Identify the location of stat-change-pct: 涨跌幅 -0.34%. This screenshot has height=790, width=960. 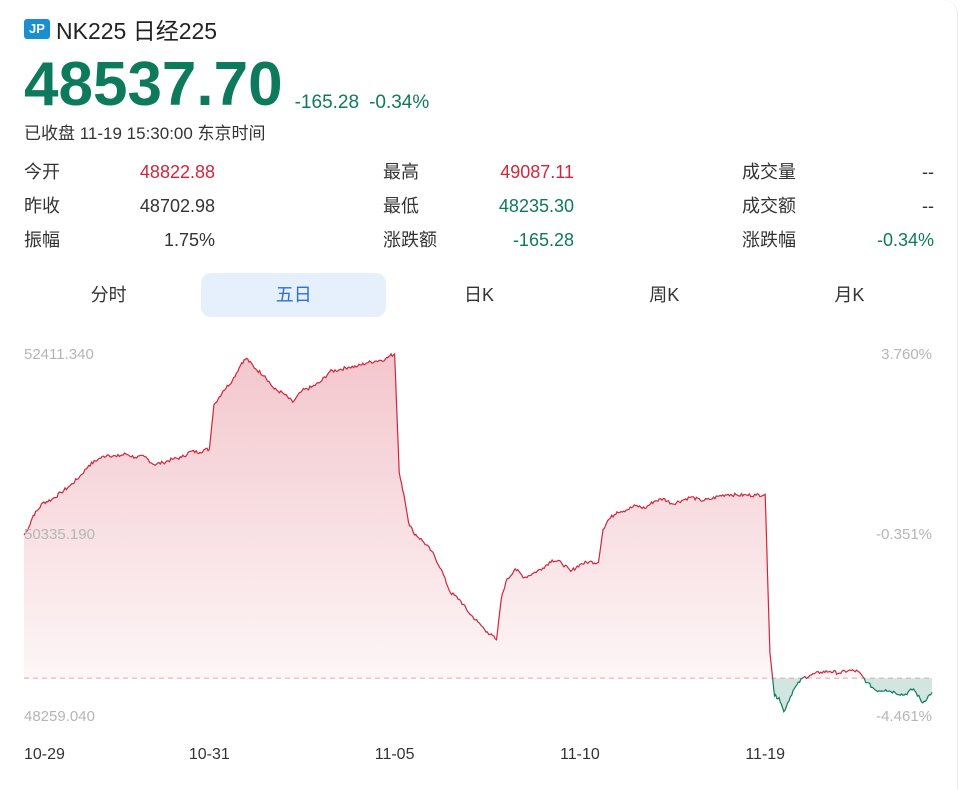
(838, 240).